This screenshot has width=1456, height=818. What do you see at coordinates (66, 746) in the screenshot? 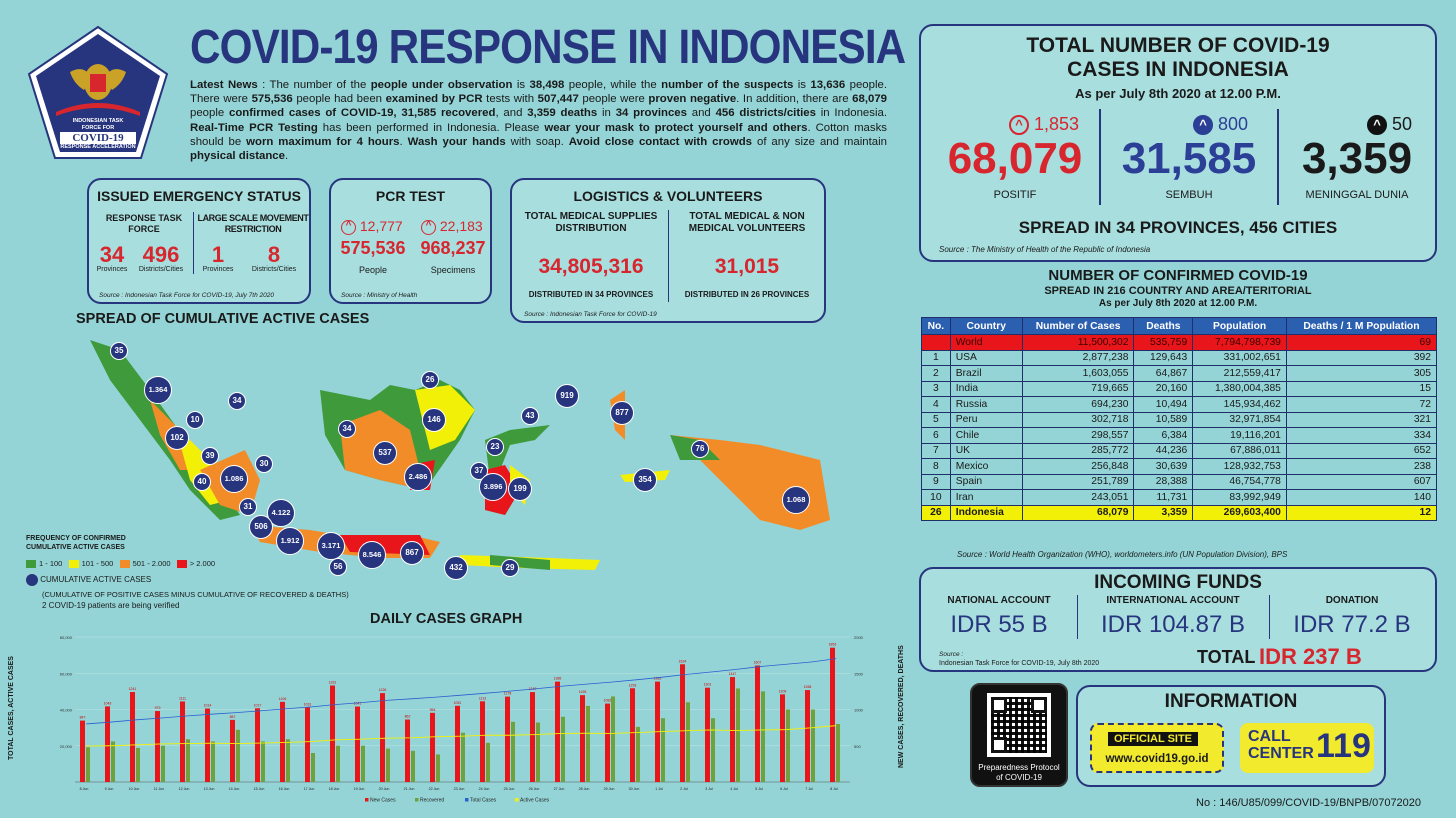
I see `y-tick-label: 20,000` at bounding box center [66, 746].